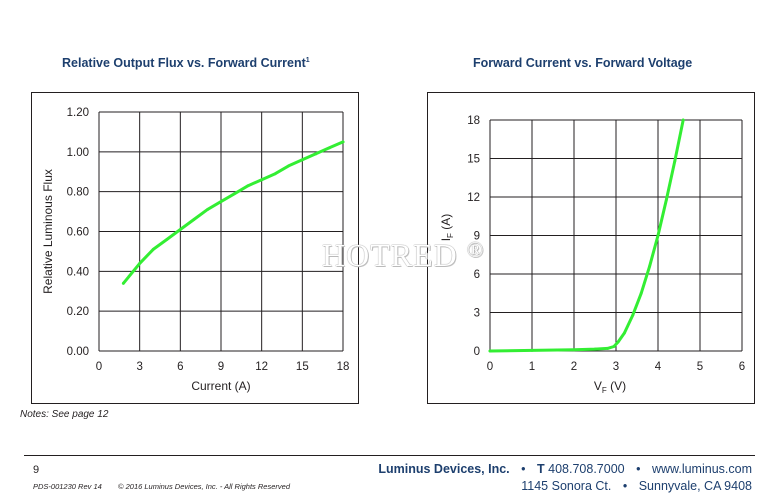 The width and height of the screenshot is (779, 500). I want to click on watermark: HOTRED ®, so click(403, 255).